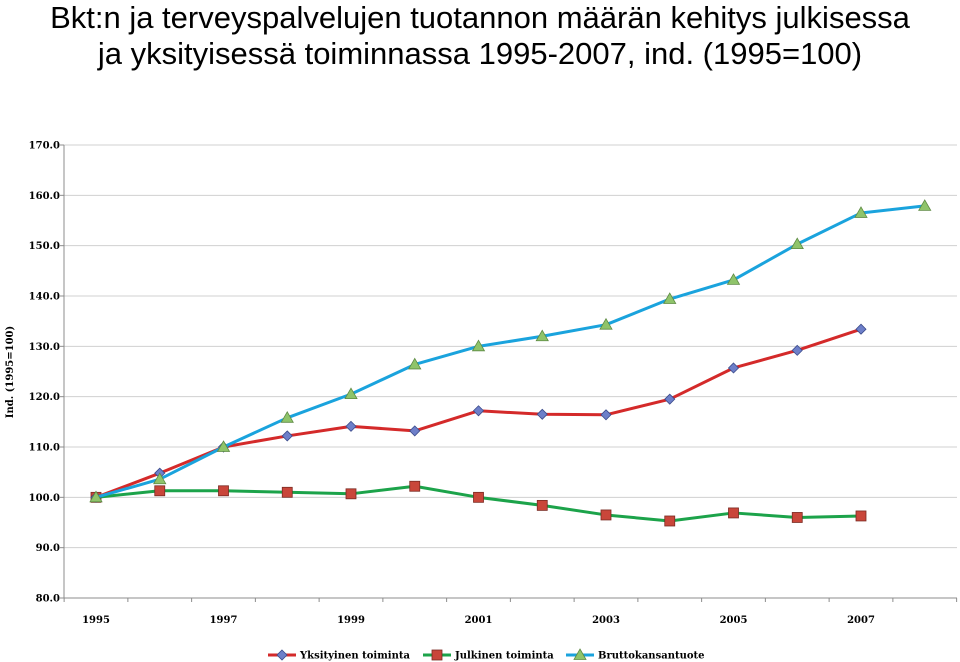  Describe the element at coordinates (44, 448) in the screenshot. I see `y-tick-label: 110.0` at that location.